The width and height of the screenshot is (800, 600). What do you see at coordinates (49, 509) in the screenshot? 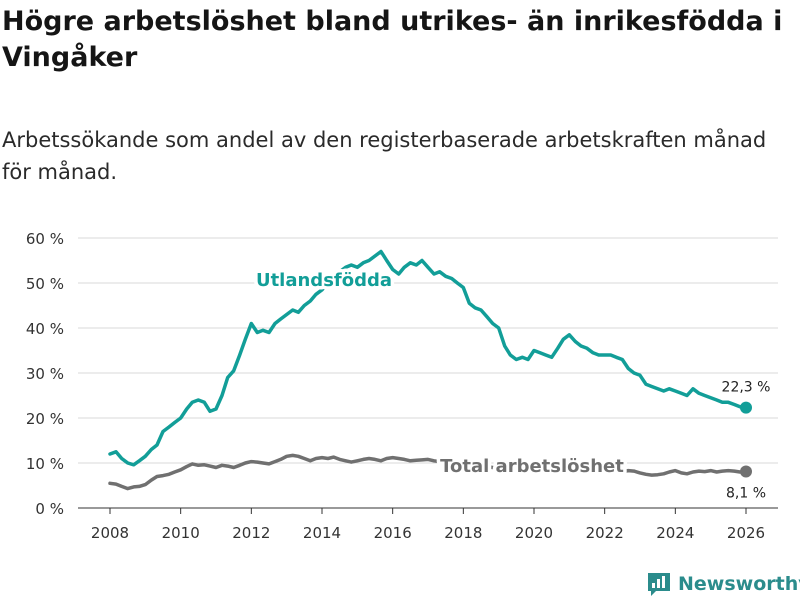
I see `y-tick-label: 0 %` at bounding box center [49, 509].